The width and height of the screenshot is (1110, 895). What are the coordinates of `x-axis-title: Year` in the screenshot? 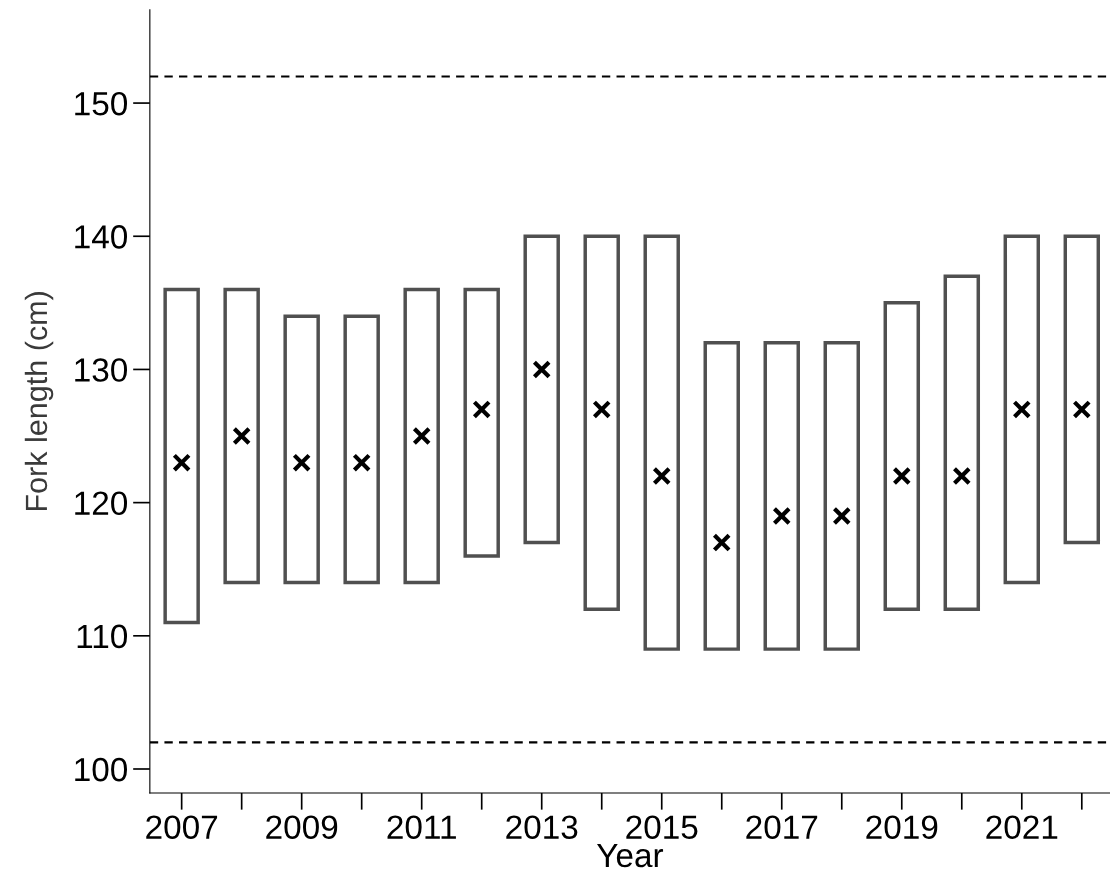 It's located at (630, 856).